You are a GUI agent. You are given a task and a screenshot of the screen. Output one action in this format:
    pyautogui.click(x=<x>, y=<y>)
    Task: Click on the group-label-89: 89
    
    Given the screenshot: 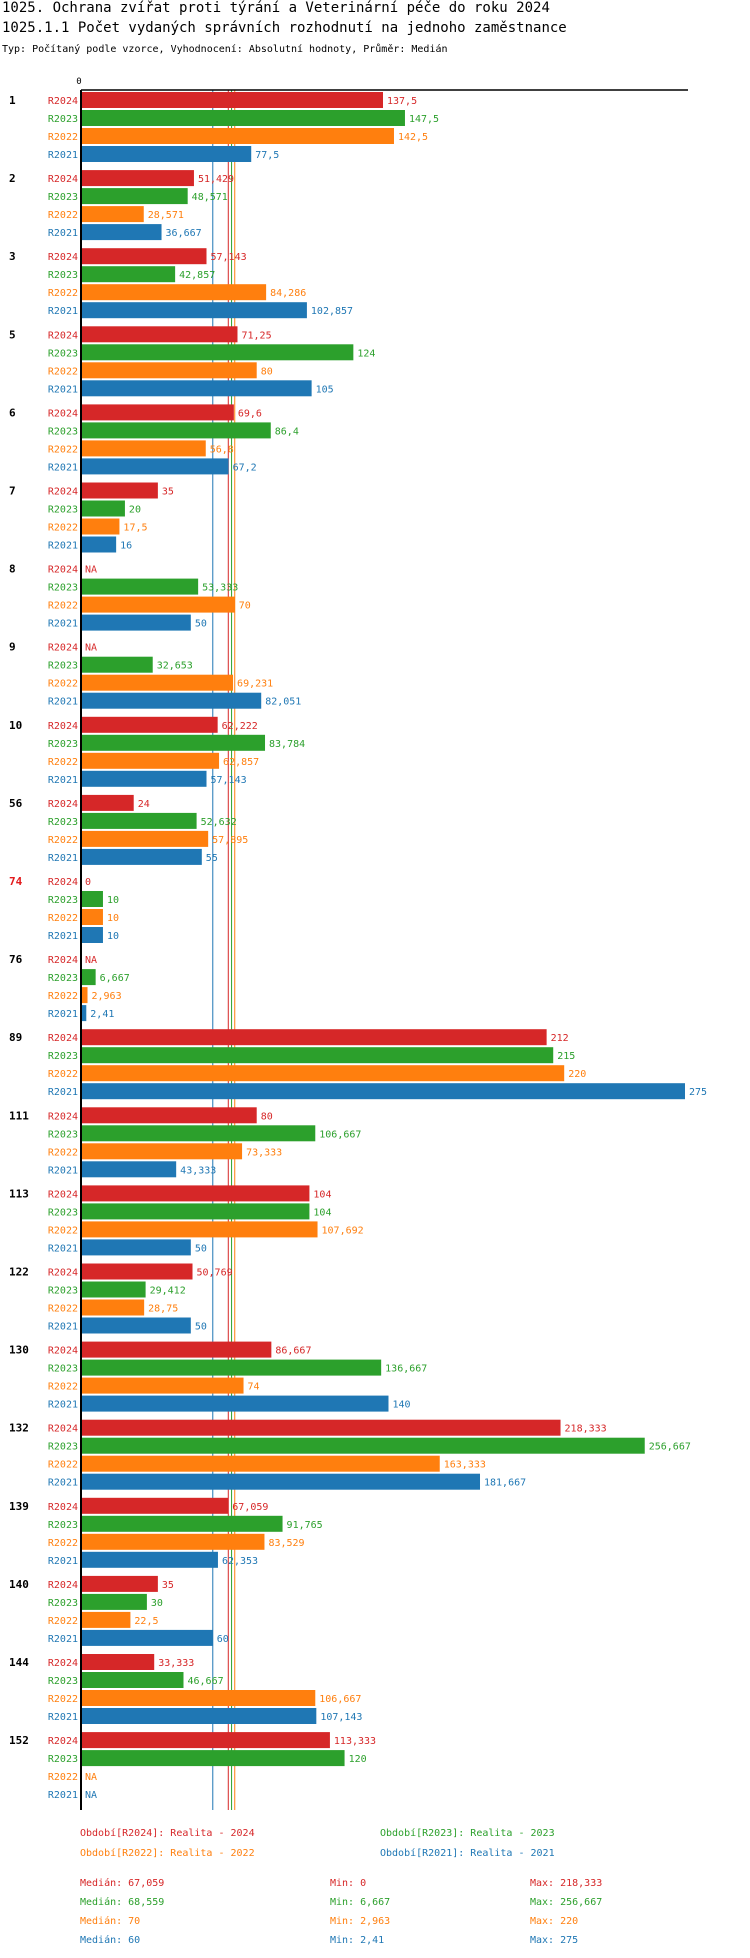 What is the action you would take?
    pyautogui.click(x=15, y=1037)
    